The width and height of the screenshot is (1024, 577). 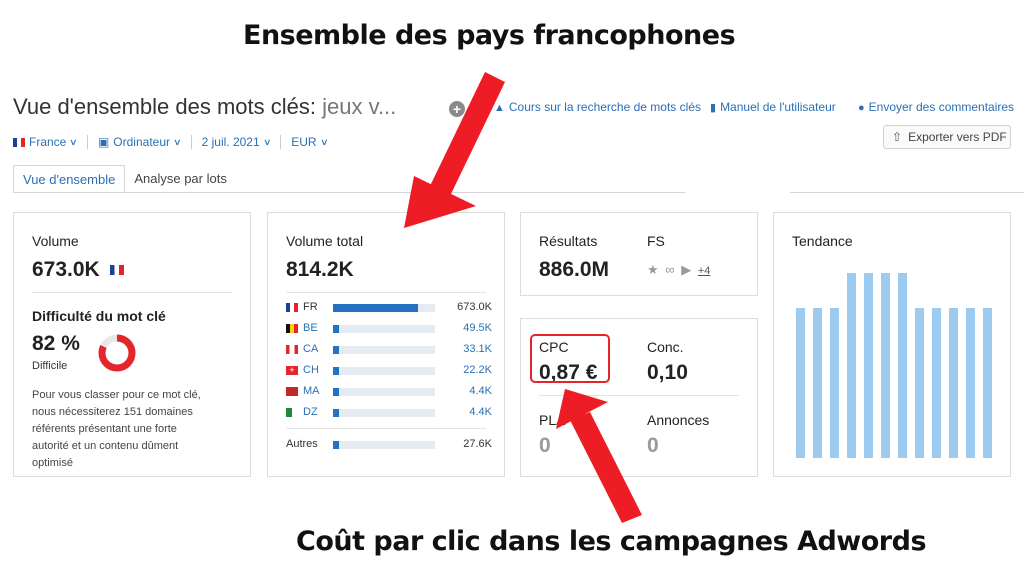 What do you see at coordinates (597, 107) in the screenshot?
I see `course-link: ▲ Cours sur la recherche de mots clés` at bounding box center [597, 107].